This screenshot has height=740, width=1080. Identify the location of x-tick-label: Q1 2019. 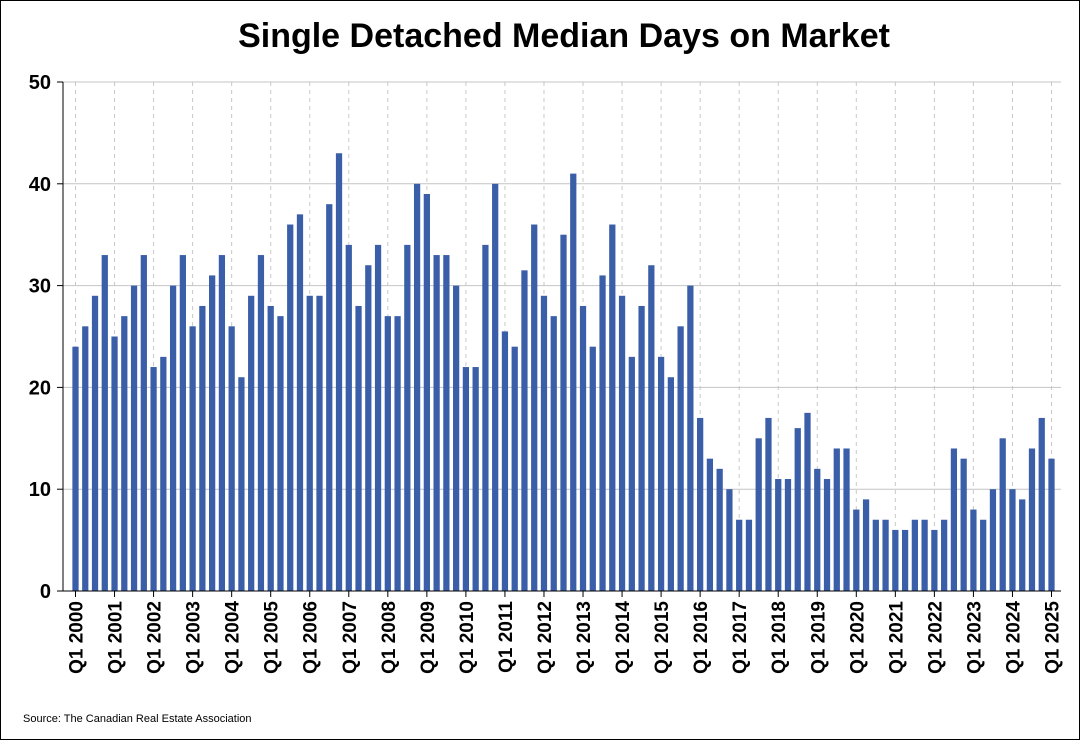
(818, 637).